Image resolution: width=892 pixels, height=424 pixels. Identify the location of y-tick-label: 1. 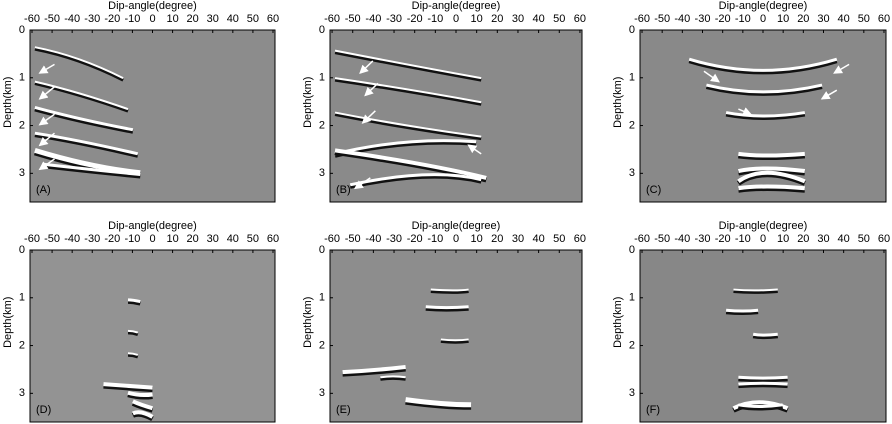
(632, 298).